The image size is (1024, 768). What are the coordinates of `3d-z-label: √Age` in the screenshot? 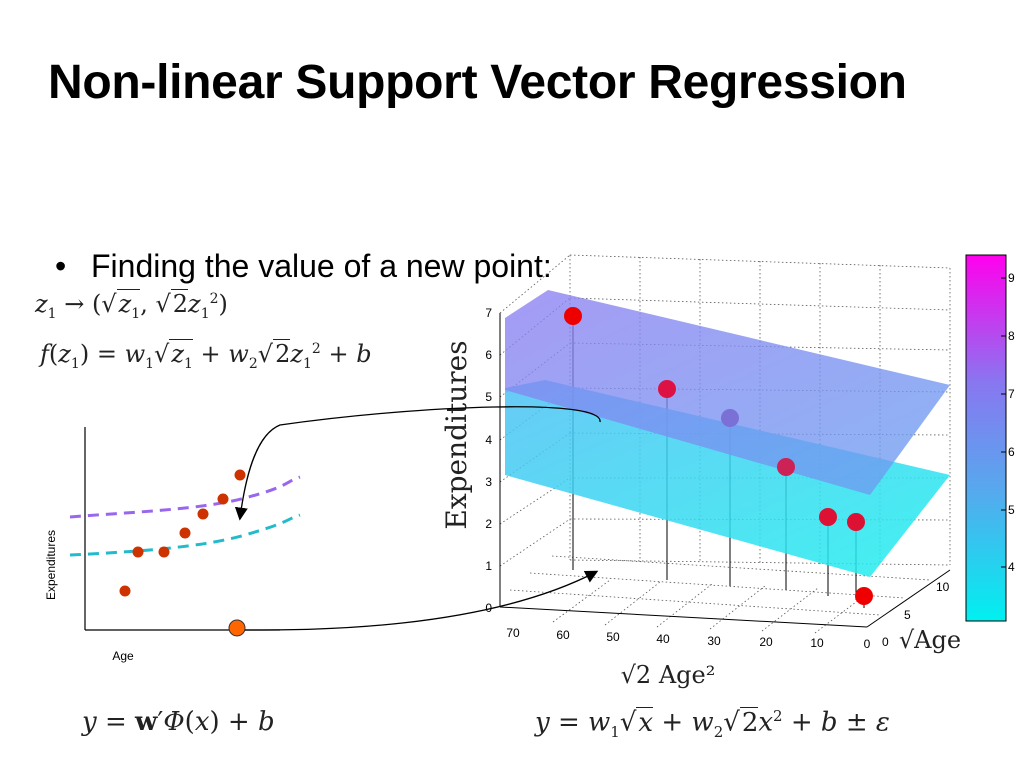 It's located at (930, 640).